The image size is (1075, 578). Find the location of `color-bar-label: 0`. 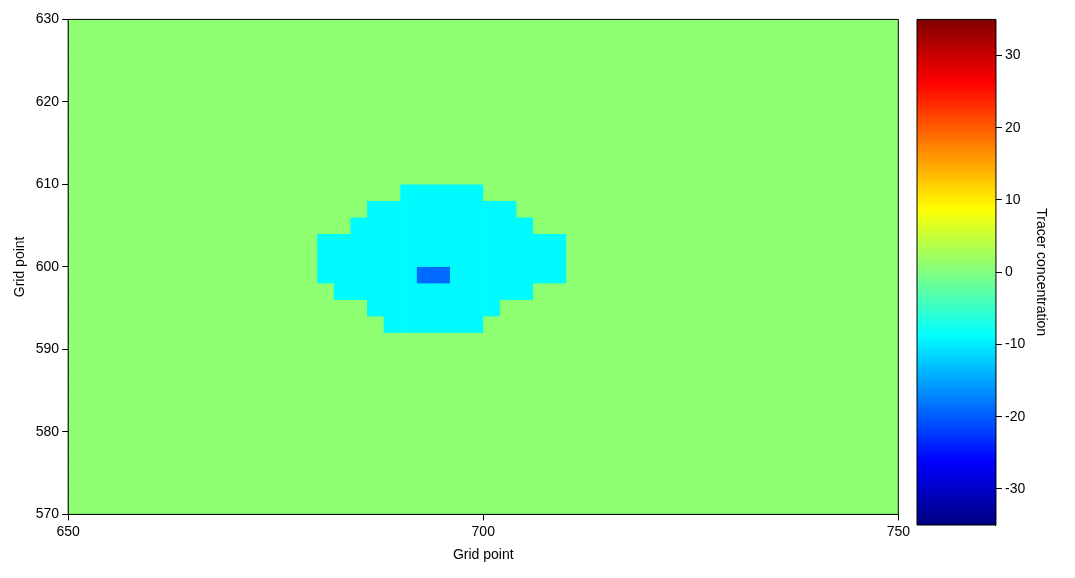

color-bar-label: 0 is located at coordinates (1008, 271).